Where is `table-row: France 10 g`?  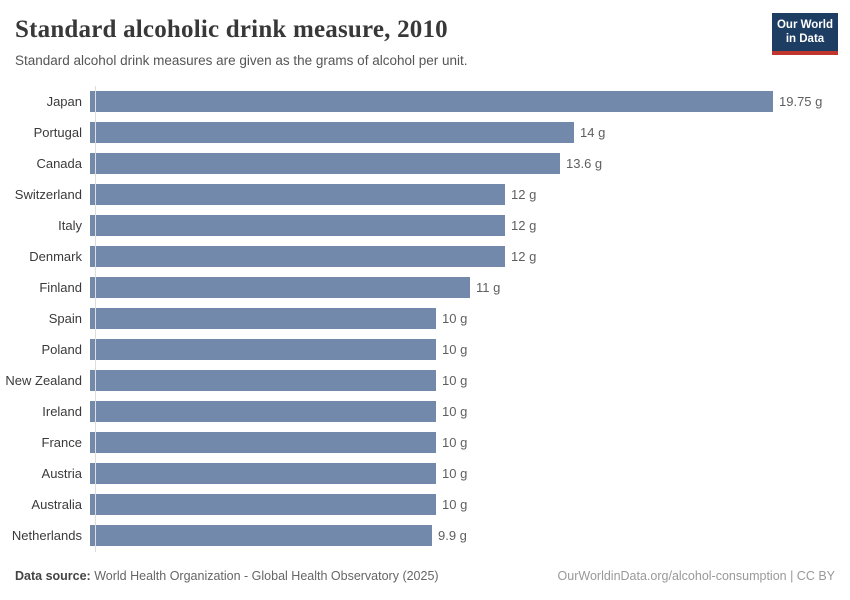 table-row: France 10 g is located at coordinates (425, 442).